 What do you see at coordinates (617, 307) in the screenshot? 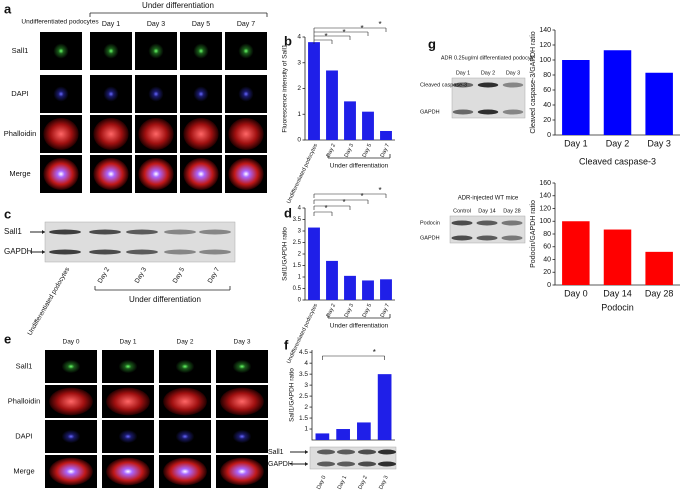
I see `x-axis-label: Podocin` at bounding box center [617, 307].